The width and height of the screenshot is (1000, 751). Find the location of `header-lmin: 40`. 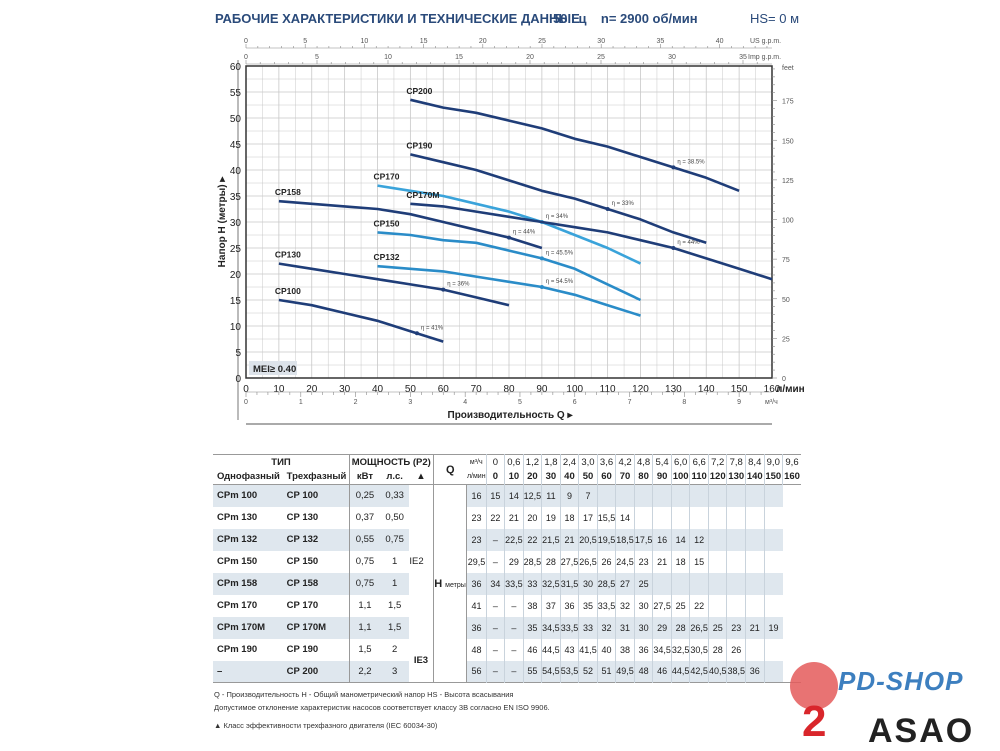

header-lmin: 40 is located at coordinates (569, 477).